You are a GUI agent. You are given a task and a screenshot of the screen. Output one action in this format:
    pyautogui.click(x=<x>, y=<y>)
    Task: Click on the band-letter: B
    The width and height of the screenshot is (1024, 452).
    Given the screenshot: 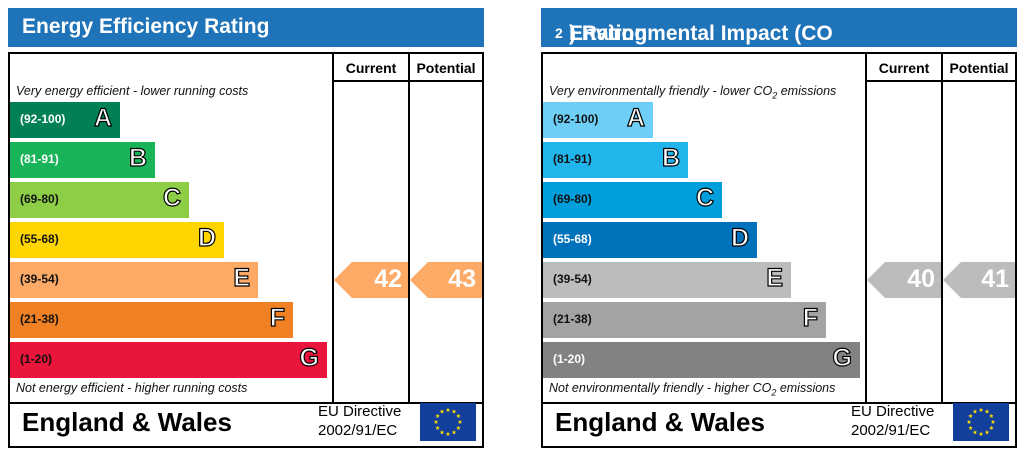 What is the action you would take?
    pyautogui.click(x=137, y=157)
    